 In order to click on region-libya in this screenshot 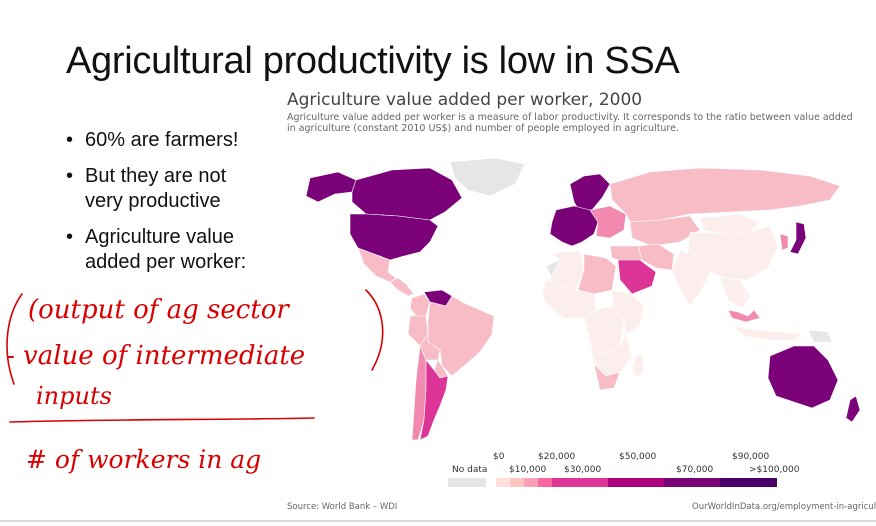, I will do `click(597, 274)`.